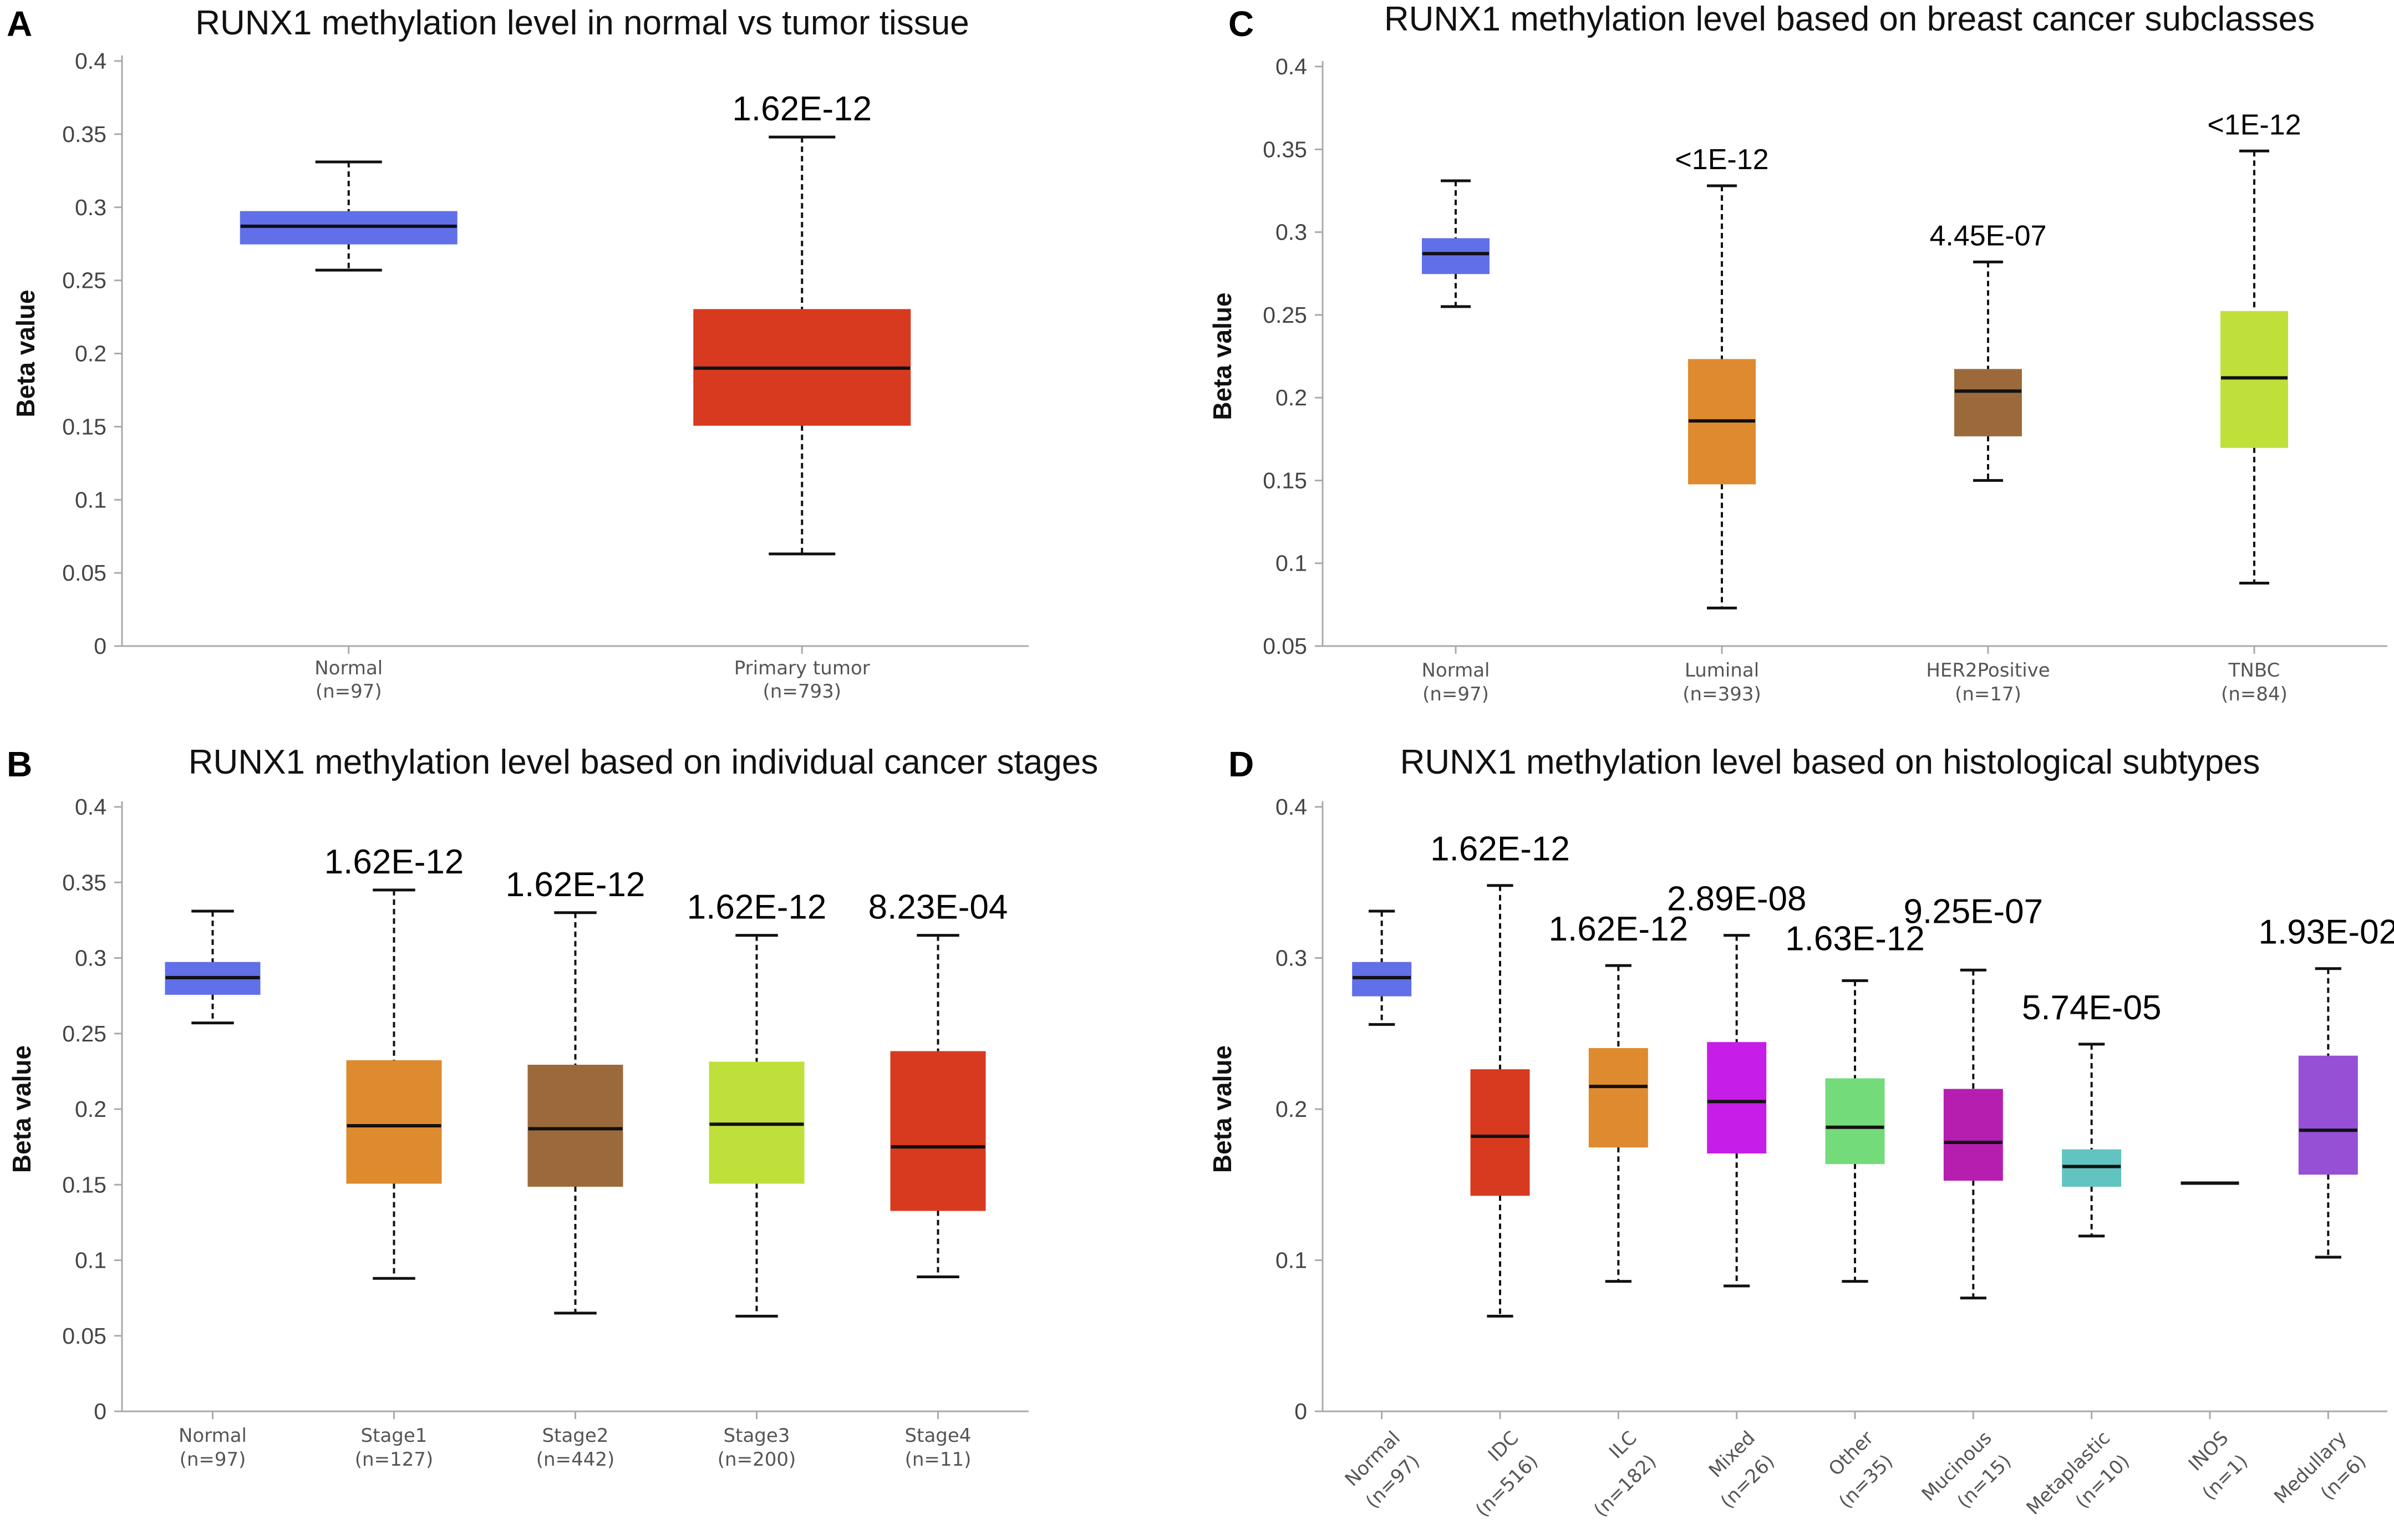 This screenshot has width=2394, height=1540. I want to click on p-value-label-d-other: 1.63E-12, so click(1855, 938).